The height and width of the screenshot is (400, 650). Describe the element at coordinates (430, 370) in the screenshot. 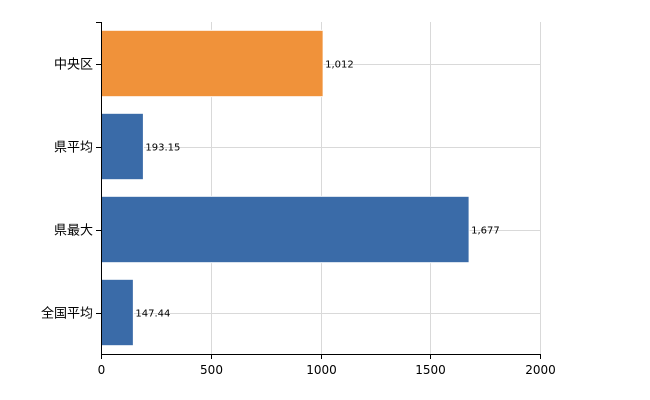

I see `x-tick-label: 1500` at that location.